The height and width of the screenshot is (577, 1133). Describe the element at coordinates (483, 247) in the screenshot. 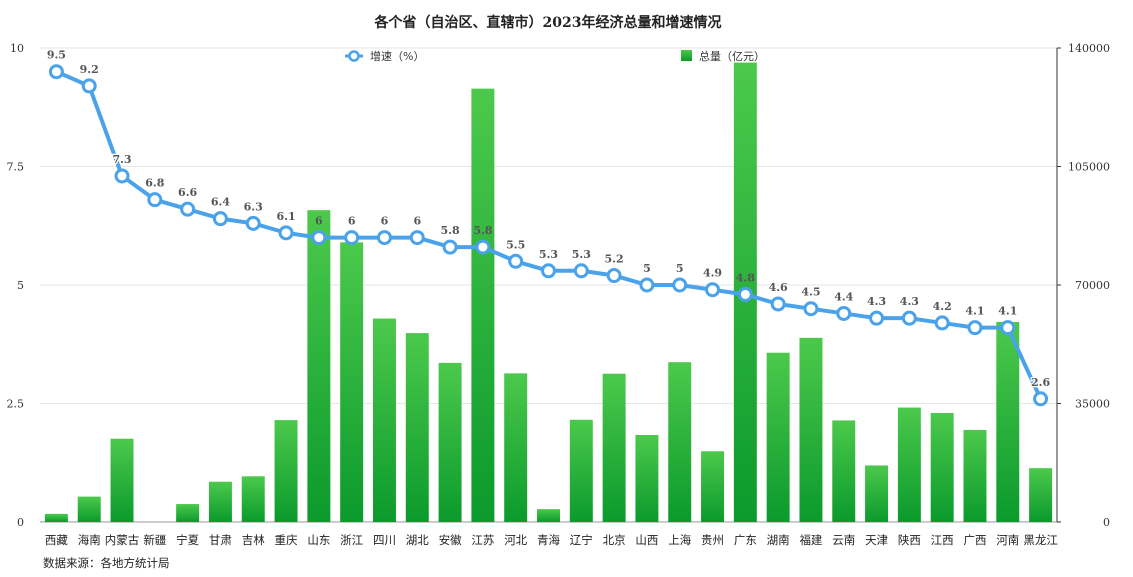

I see `growth-point-江苏` at that location.